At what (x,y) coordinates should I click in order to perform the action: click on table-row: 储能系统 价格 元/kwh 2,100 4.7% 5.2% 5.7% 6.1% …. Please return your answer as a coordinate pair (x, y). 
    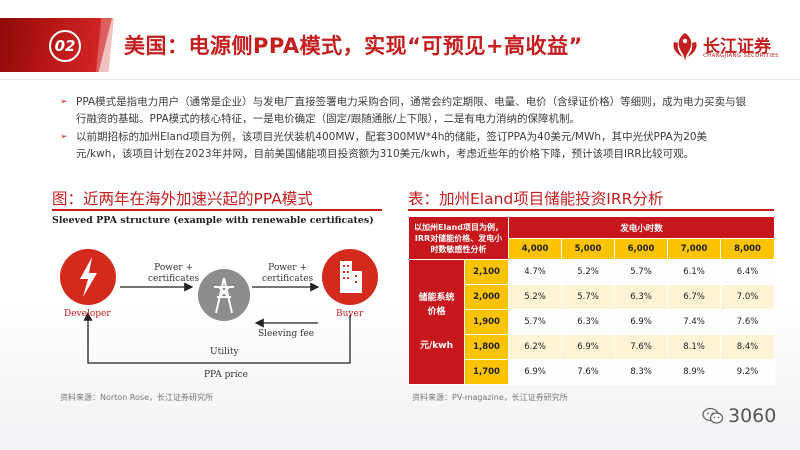
    Looking at the image, I should click on (592, 322).